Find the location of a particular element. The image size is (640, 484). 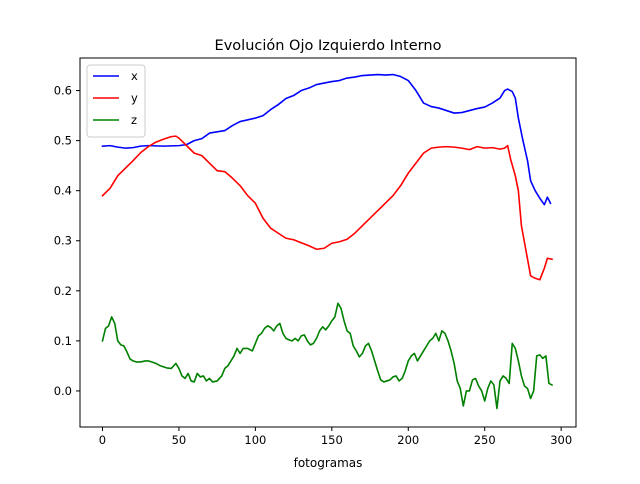

y-tick-label: 0.4 is located at coordinates (63, 191).